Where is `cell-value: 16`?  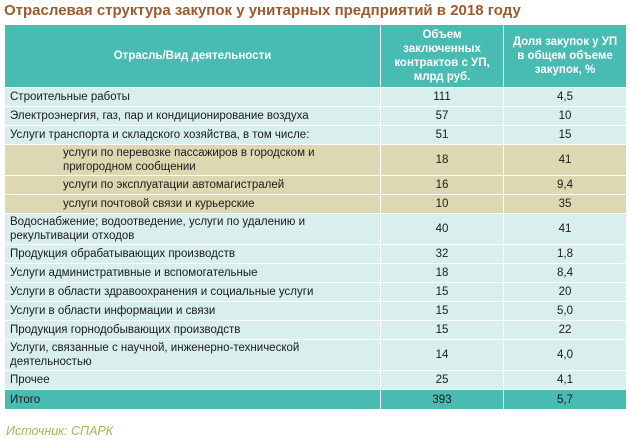
cell-value: 16 is located at coordinates (442, 185).